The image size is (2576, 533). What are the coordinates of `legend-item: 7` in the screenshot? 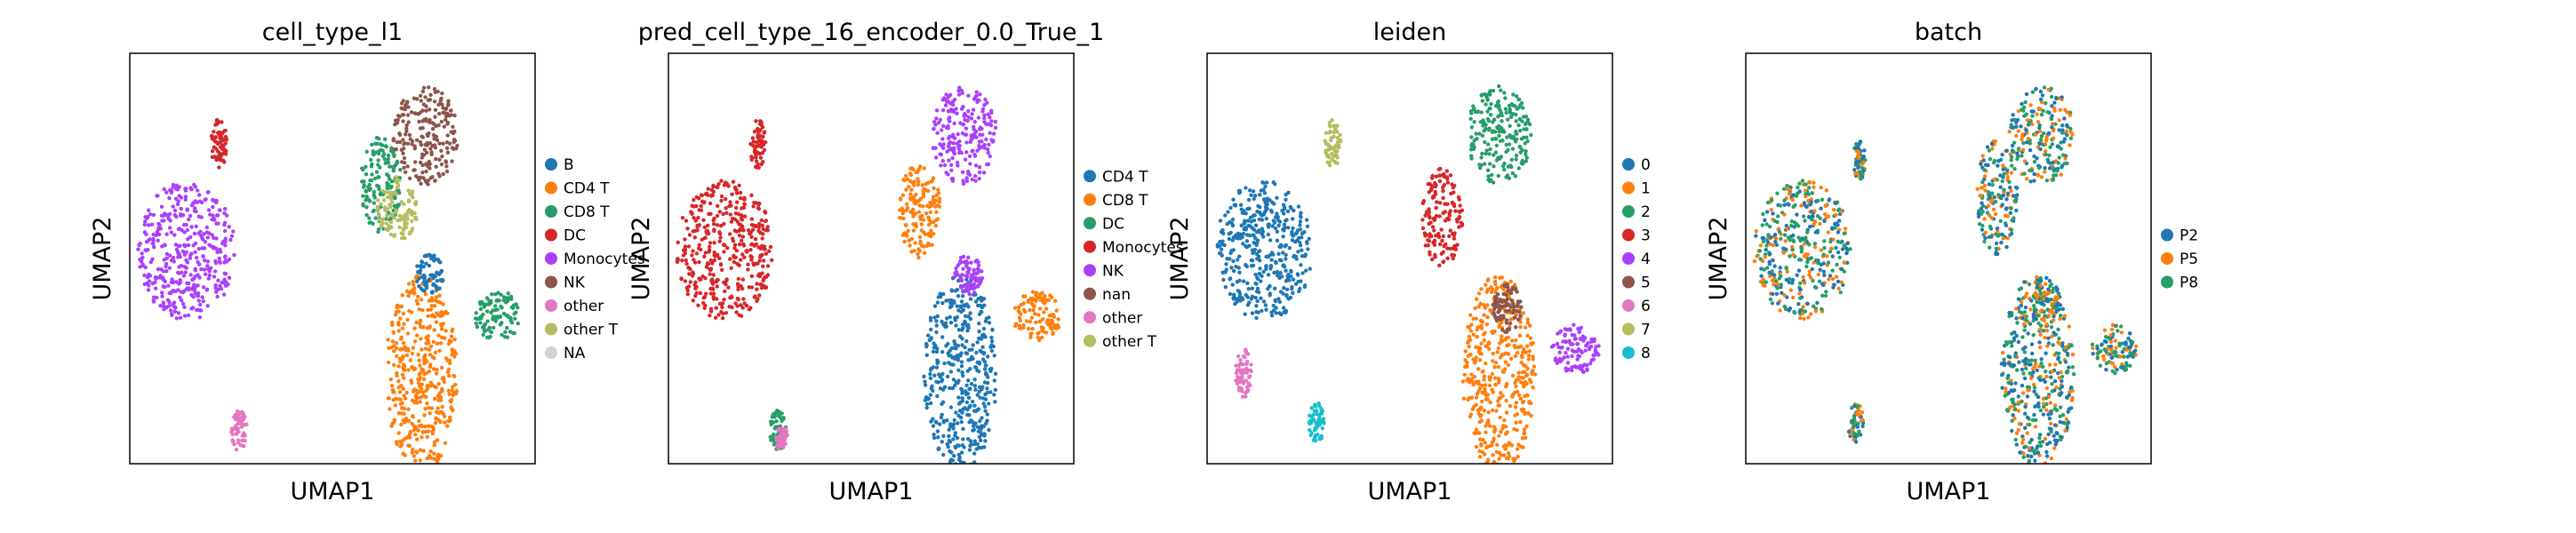 It's located at (1636, 330).